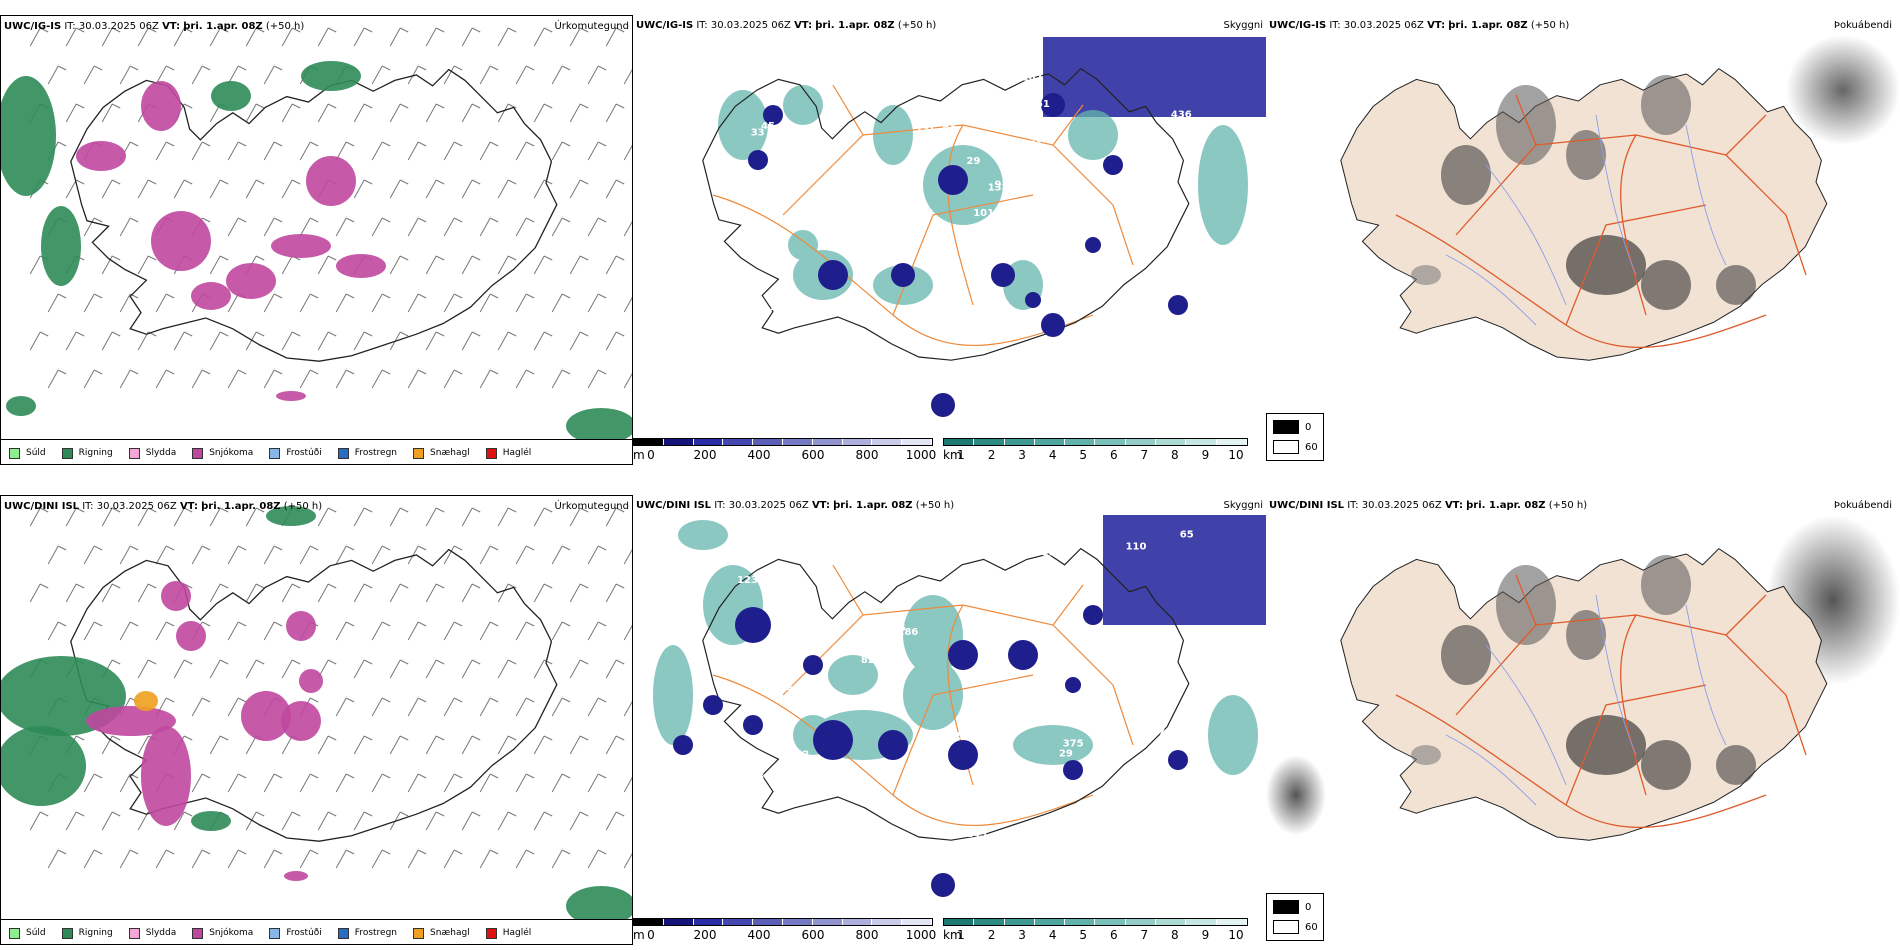 The image size is (1900, 950). What do you see at coordinates (788, 69) in the screenshot?
I see `cloud-base-value: 68` at bounding box center [788, 69].